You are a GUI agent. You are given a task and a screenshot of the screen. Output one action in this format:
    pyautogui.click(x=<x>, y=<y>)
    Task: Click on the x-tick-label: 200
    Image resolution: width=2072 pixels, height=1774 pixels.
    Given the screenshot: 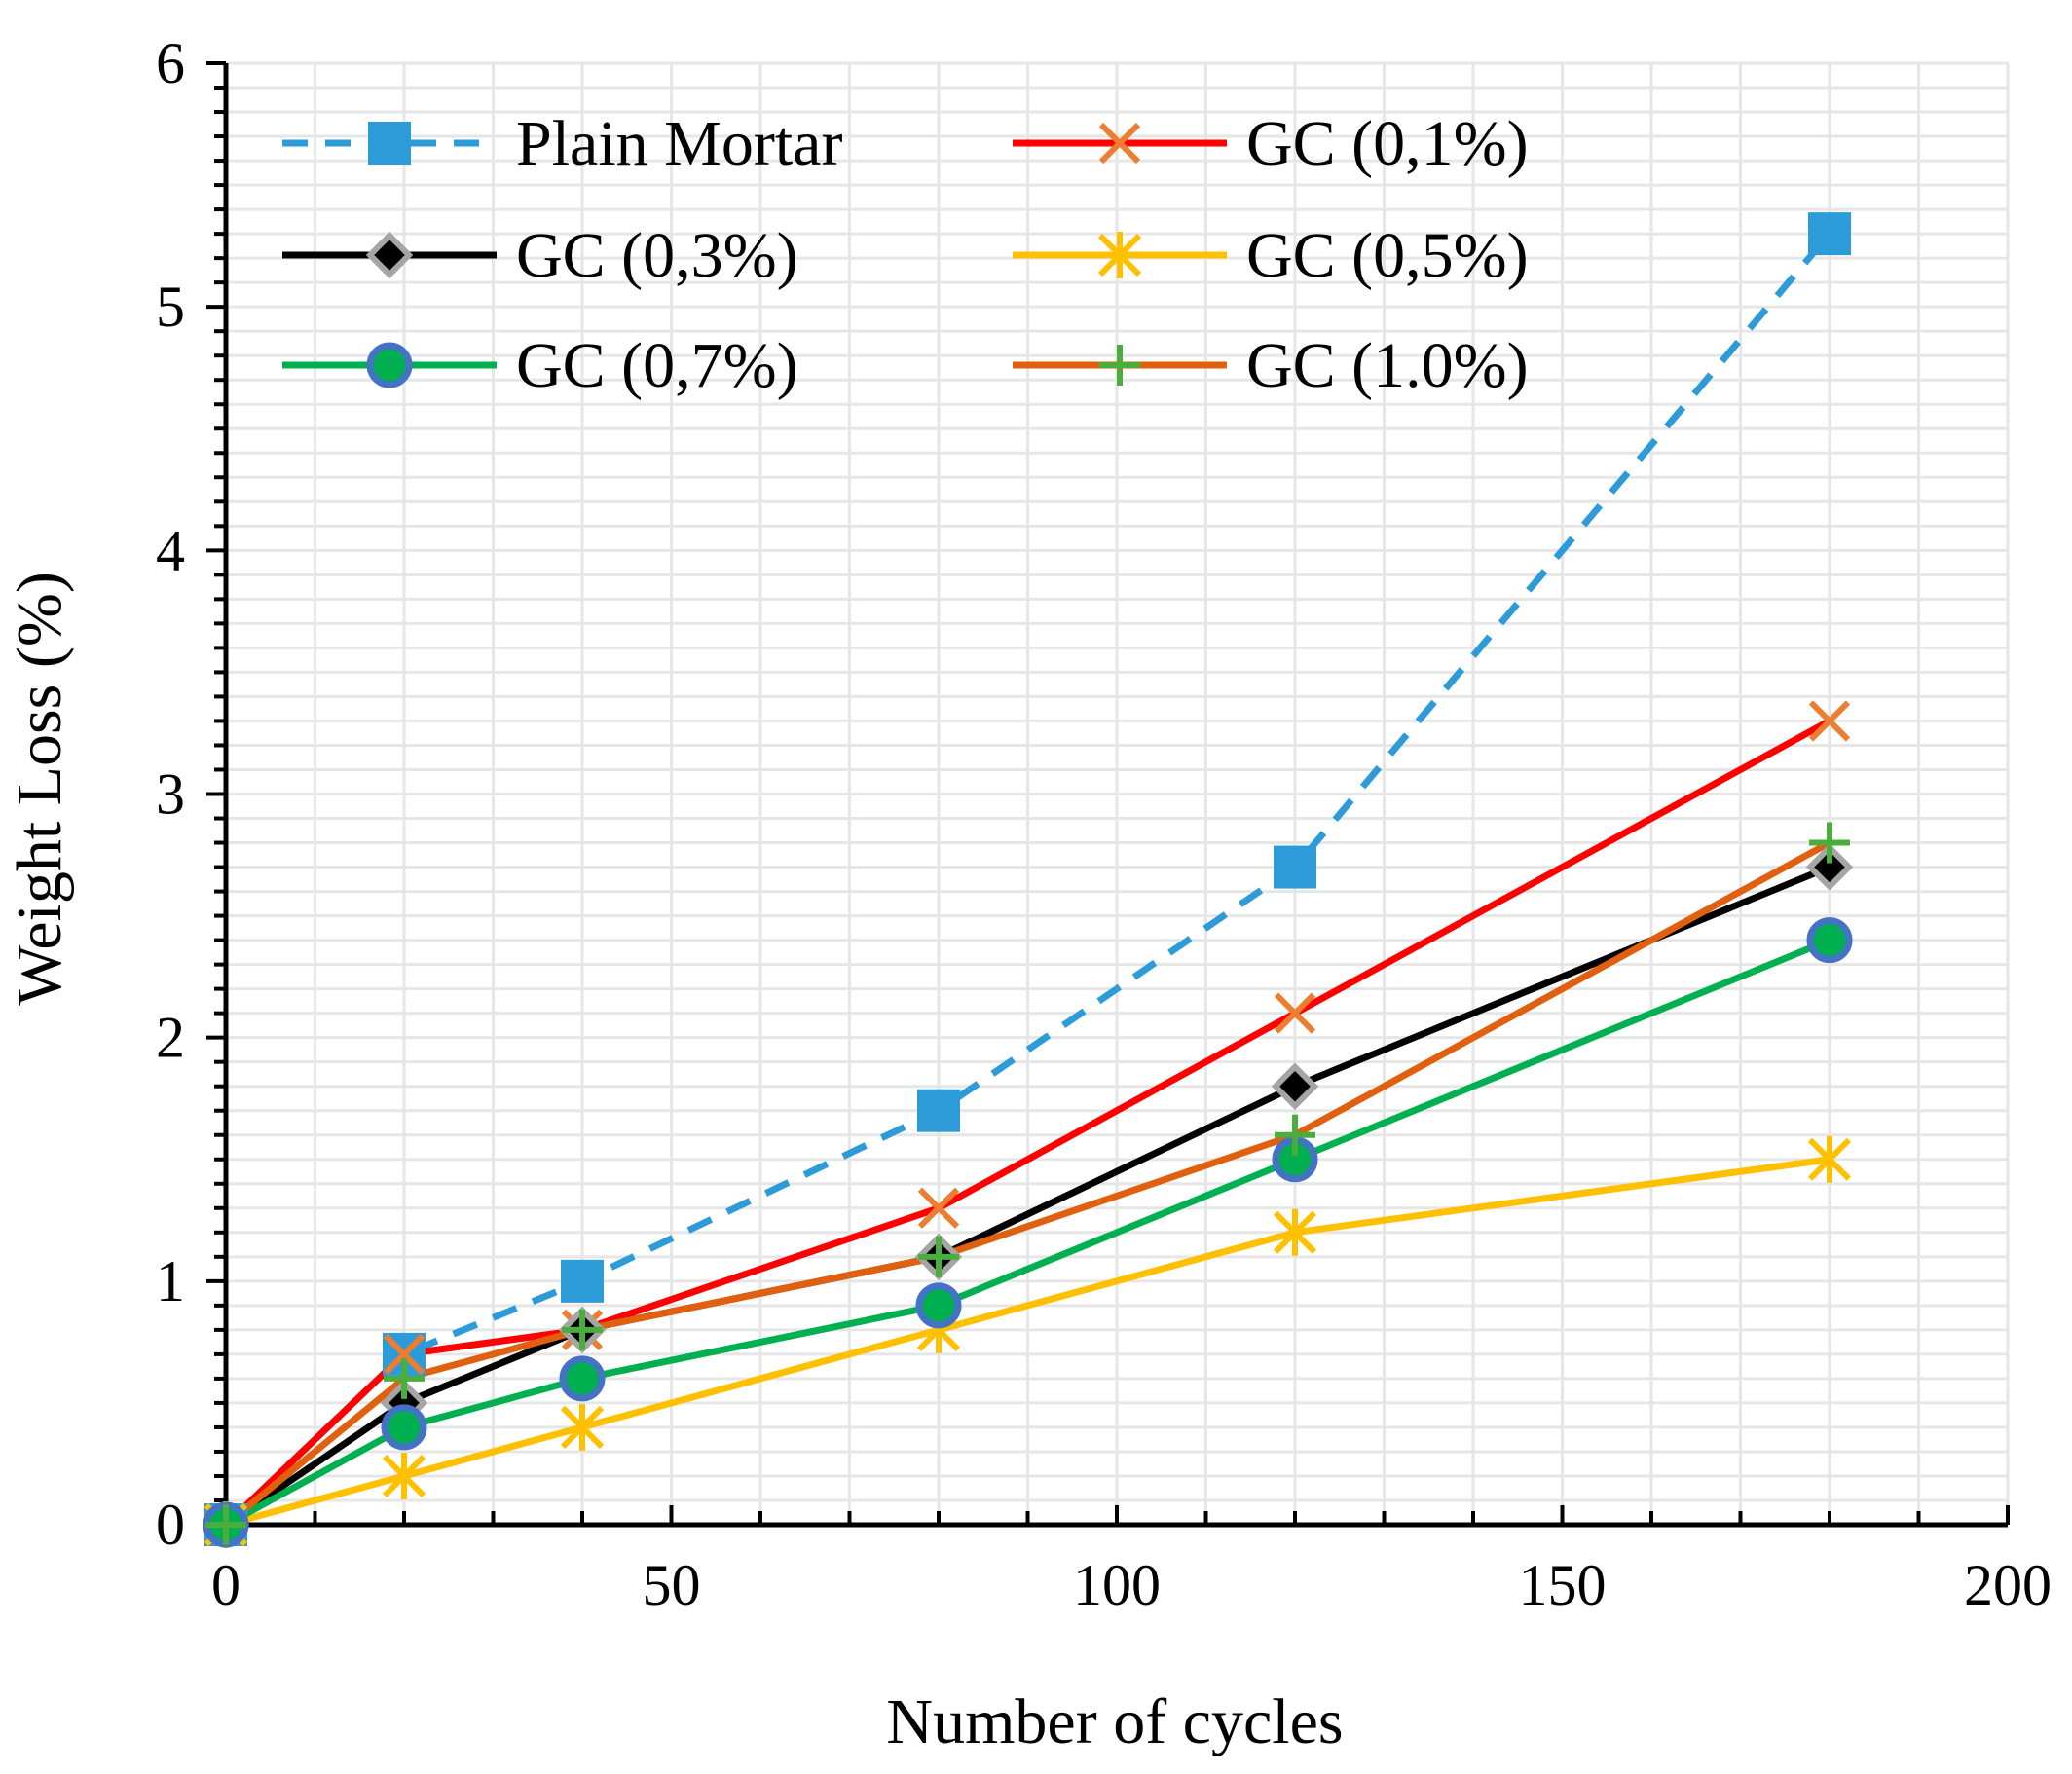 What is the action you would take?
    pyautogui.click(x=2008, y=1585)
    